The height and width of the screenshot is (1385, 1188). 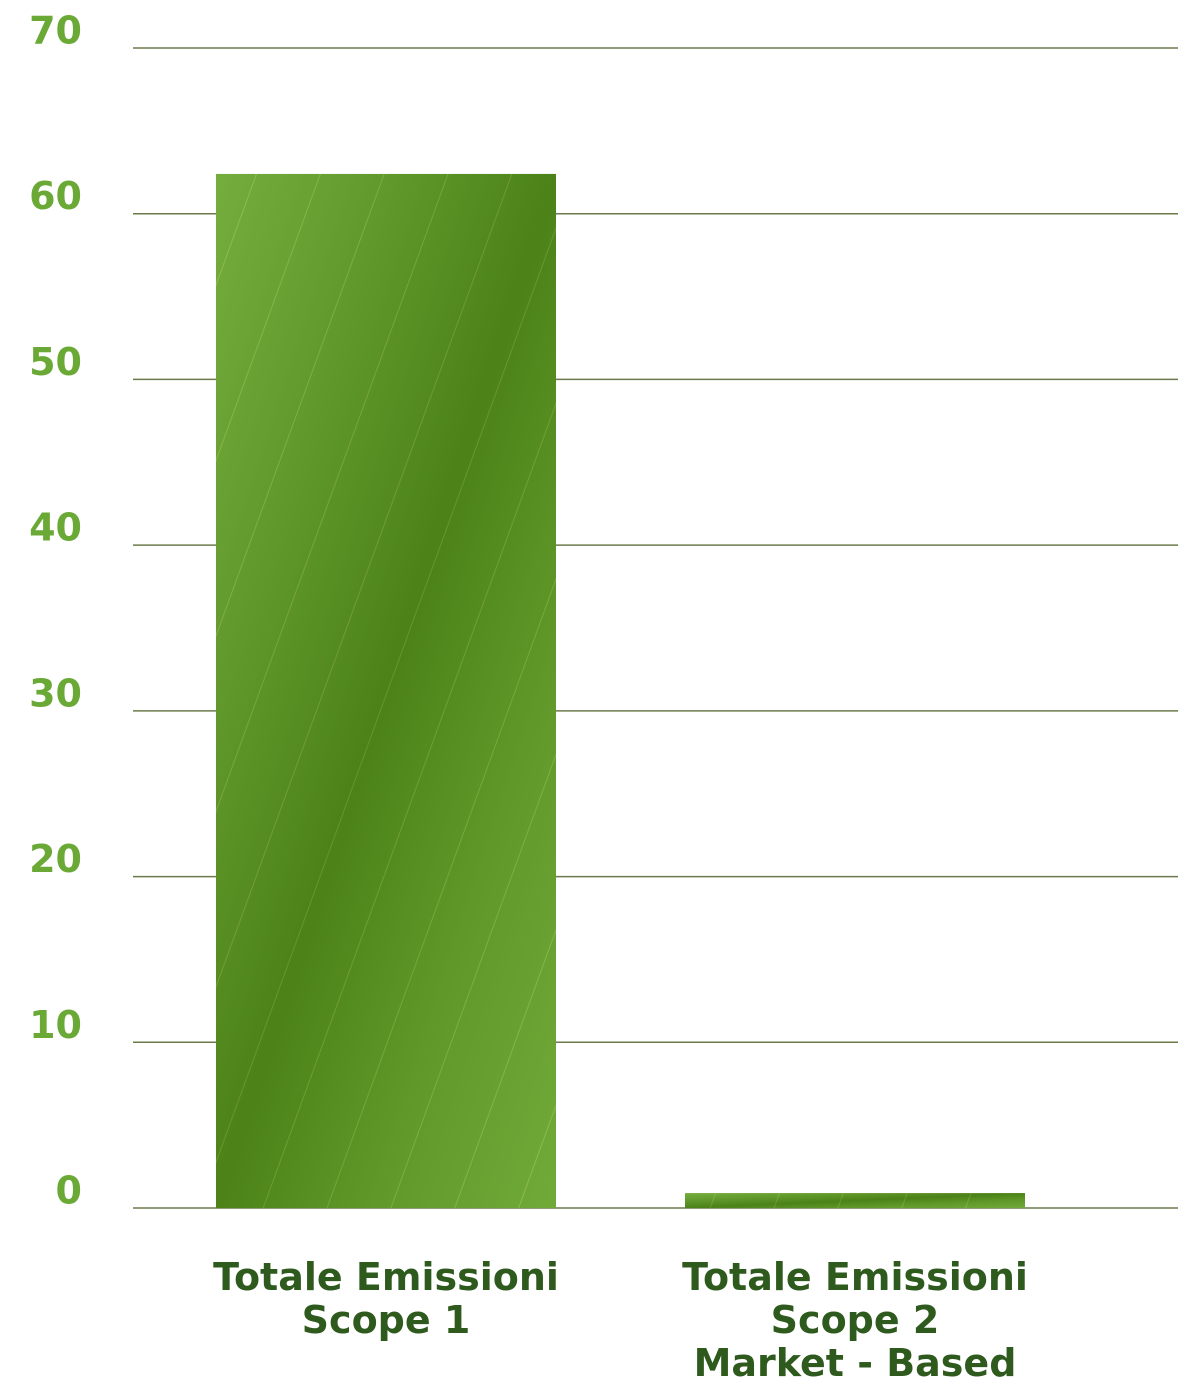 I want to click on y-tick-label: 50, so click(x=55, y=362).